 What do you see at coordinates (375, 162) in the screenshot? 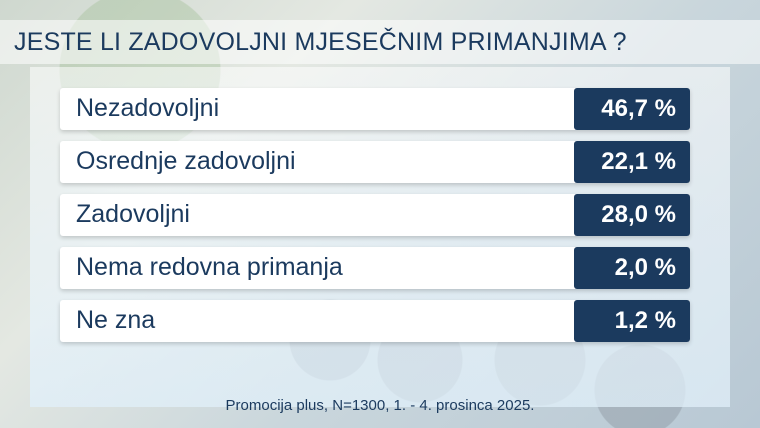
I see `result-row: Osrednje zadovoljni 22,1 %` at bounding box center [375, 162].